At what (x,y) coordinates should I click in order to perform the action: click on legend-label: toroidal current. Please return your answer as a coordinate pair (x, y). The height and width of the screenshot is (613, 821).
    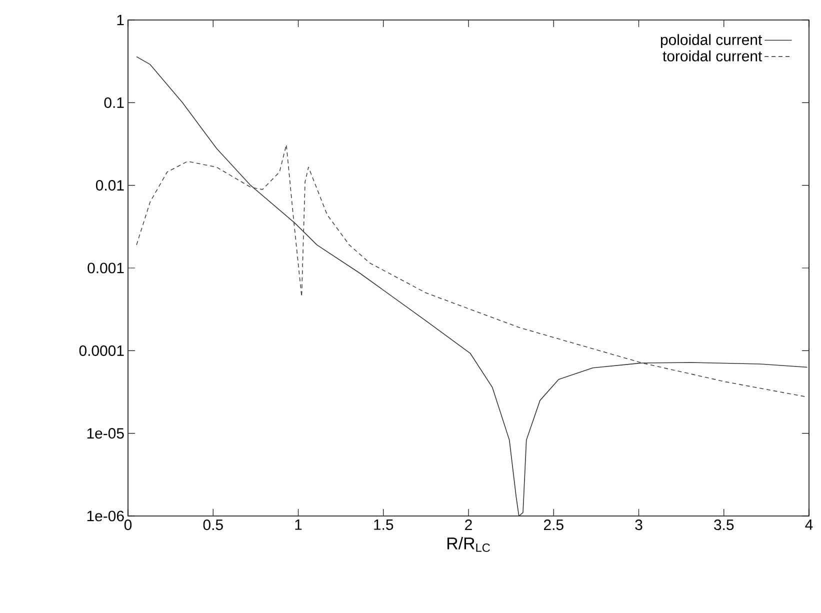
    Looking at the image, I should click on (712, 56).